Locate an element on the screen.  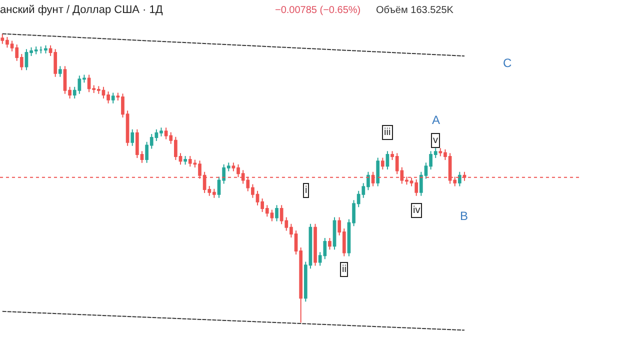
text: −0.00785 (−0.65%) is located at coordinates (318, 10).